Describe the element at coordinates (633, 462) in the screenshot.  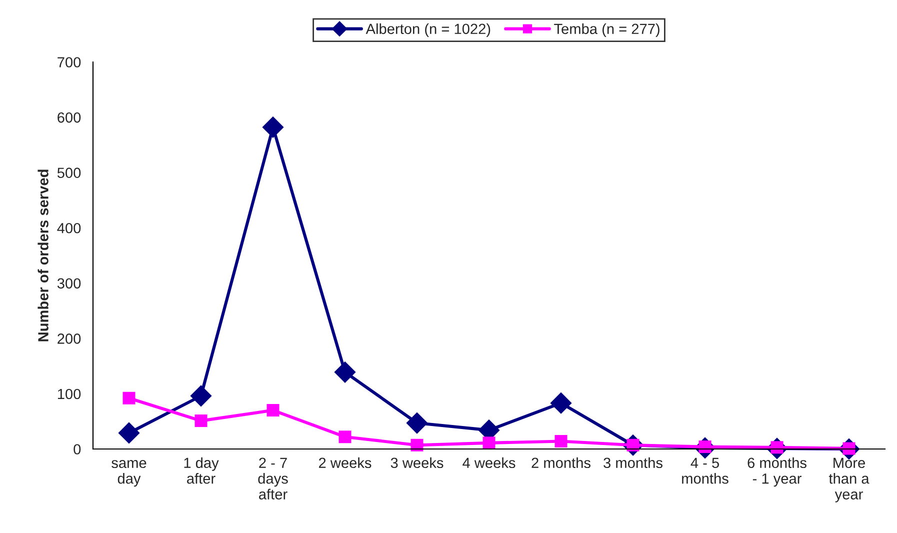
I see `x-tick-label: 3 months` at that location.